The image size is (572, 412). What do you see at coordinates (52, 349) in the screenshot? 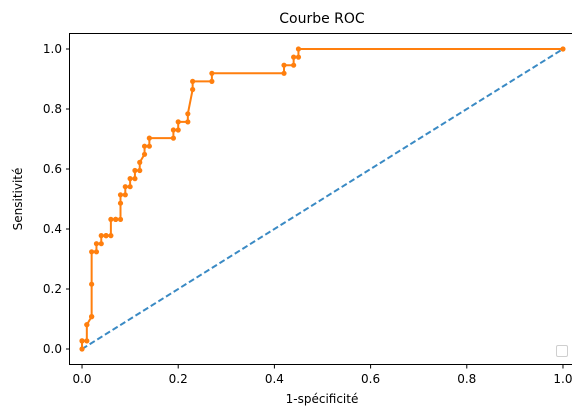
I see `y-tick-label: 0.0` at bounding box center [52, 349].